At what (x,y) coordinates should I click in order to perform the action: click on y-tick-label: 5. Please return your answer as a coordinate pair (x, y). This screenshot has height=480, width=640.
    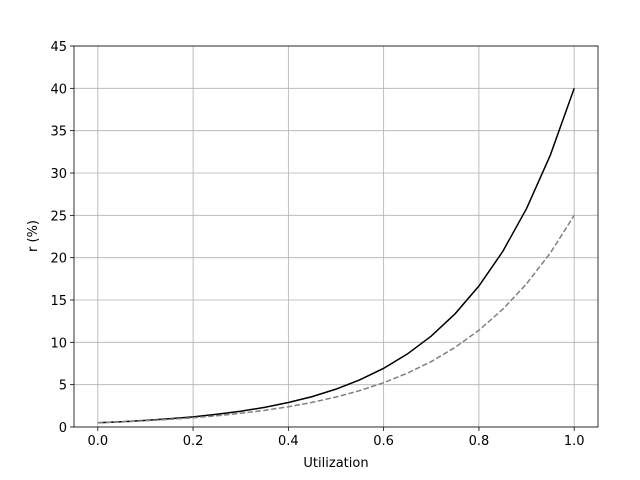
    Looking at the image, I should click on (63, 386).